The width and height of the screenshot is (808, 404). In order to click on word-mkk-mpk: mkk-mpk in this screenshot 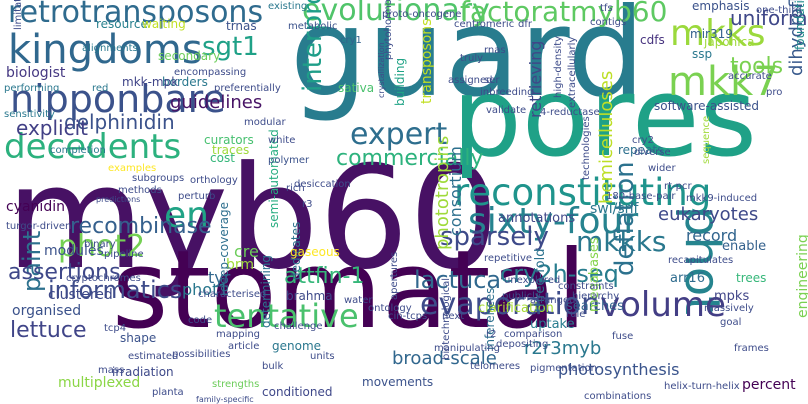, I will do `click(150, 82)`.